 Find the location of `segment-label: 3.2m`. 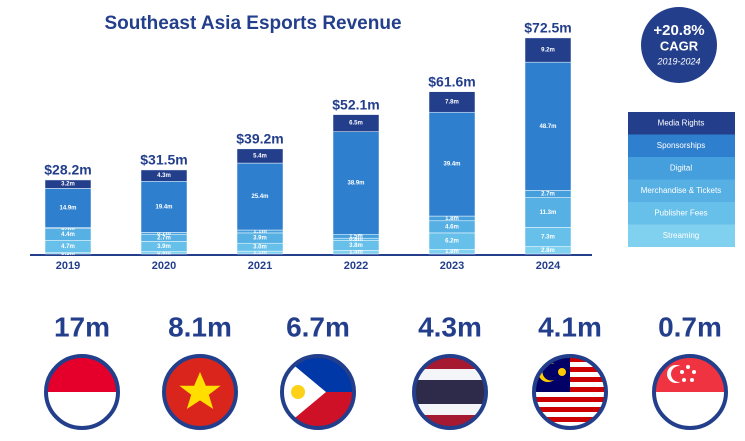

segment-label: 3.2m is located at coordinates (68, 185).